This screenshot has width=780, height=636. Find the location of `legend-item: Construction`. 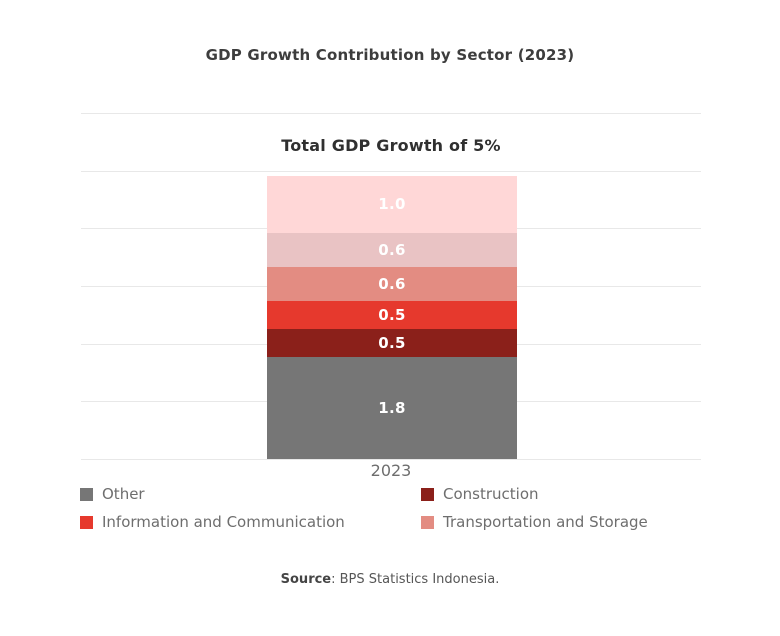

legend-item: Construction is located at coordinates (561, 494).